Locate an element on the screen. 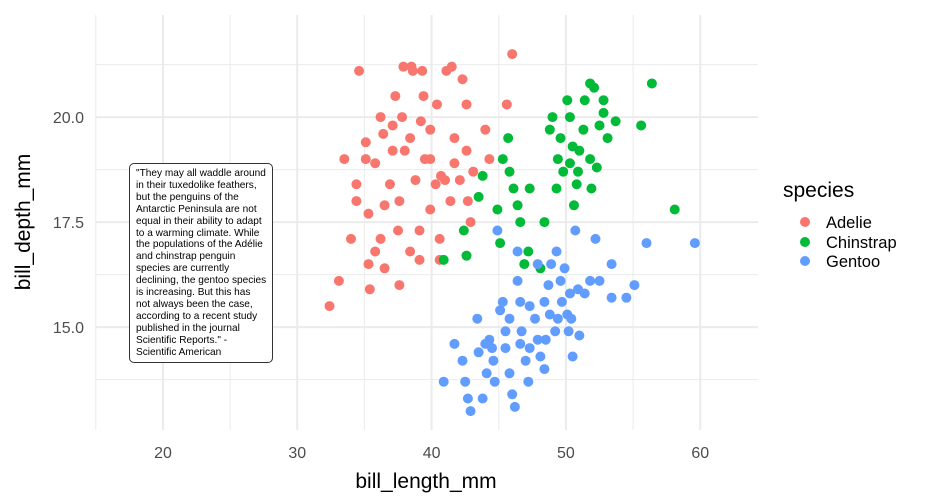 This screenshot has height=504, width=936. x-tick-label: 60 is located at coordinates (700, 453).